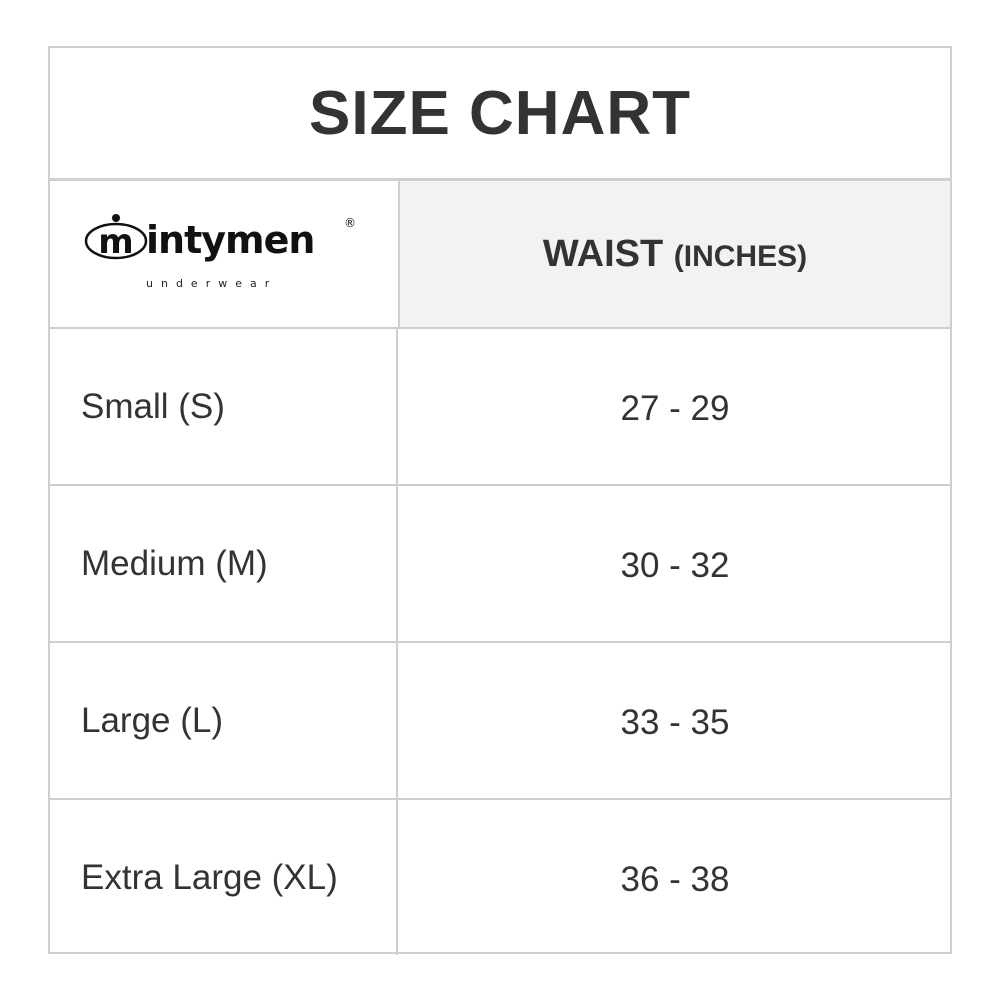  Describe the element at coordinates (675, 879) in the screenshot. I see `waist-range: 36 - 38` at that location.